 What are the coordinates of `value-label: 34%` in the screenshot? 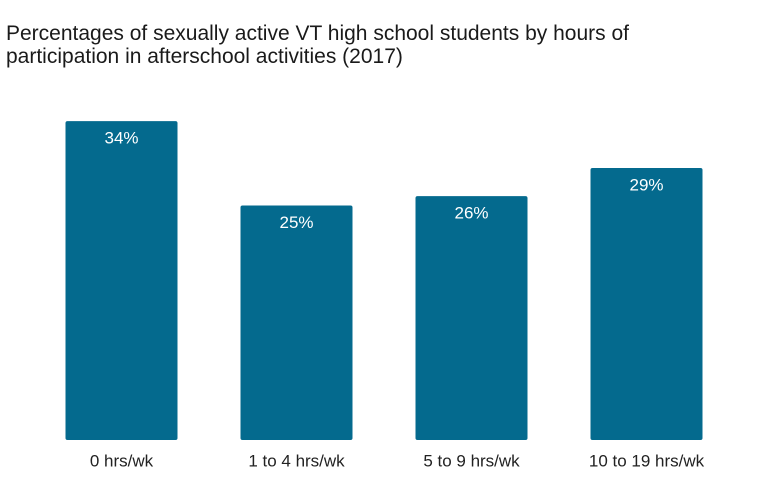 It's located at (121, 138).